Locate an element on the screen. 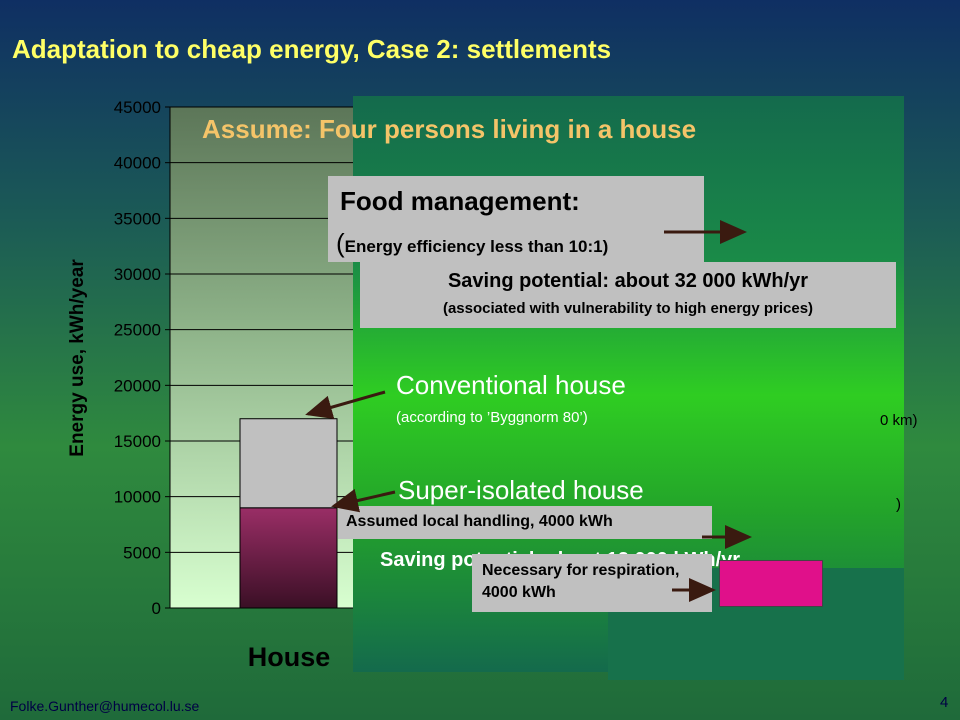  saving-potential-main: Saving potential: about 32 000 kWh/yr is located at coordinates (628, 281).